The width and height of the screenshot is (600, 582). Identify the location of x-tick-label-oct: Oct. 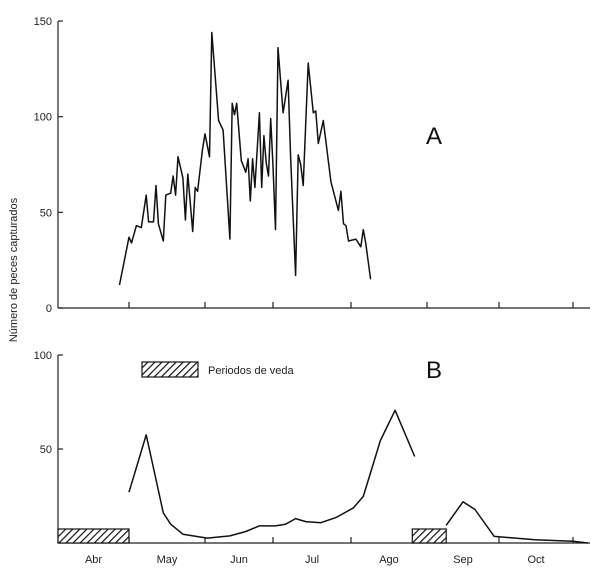
(535, 560).